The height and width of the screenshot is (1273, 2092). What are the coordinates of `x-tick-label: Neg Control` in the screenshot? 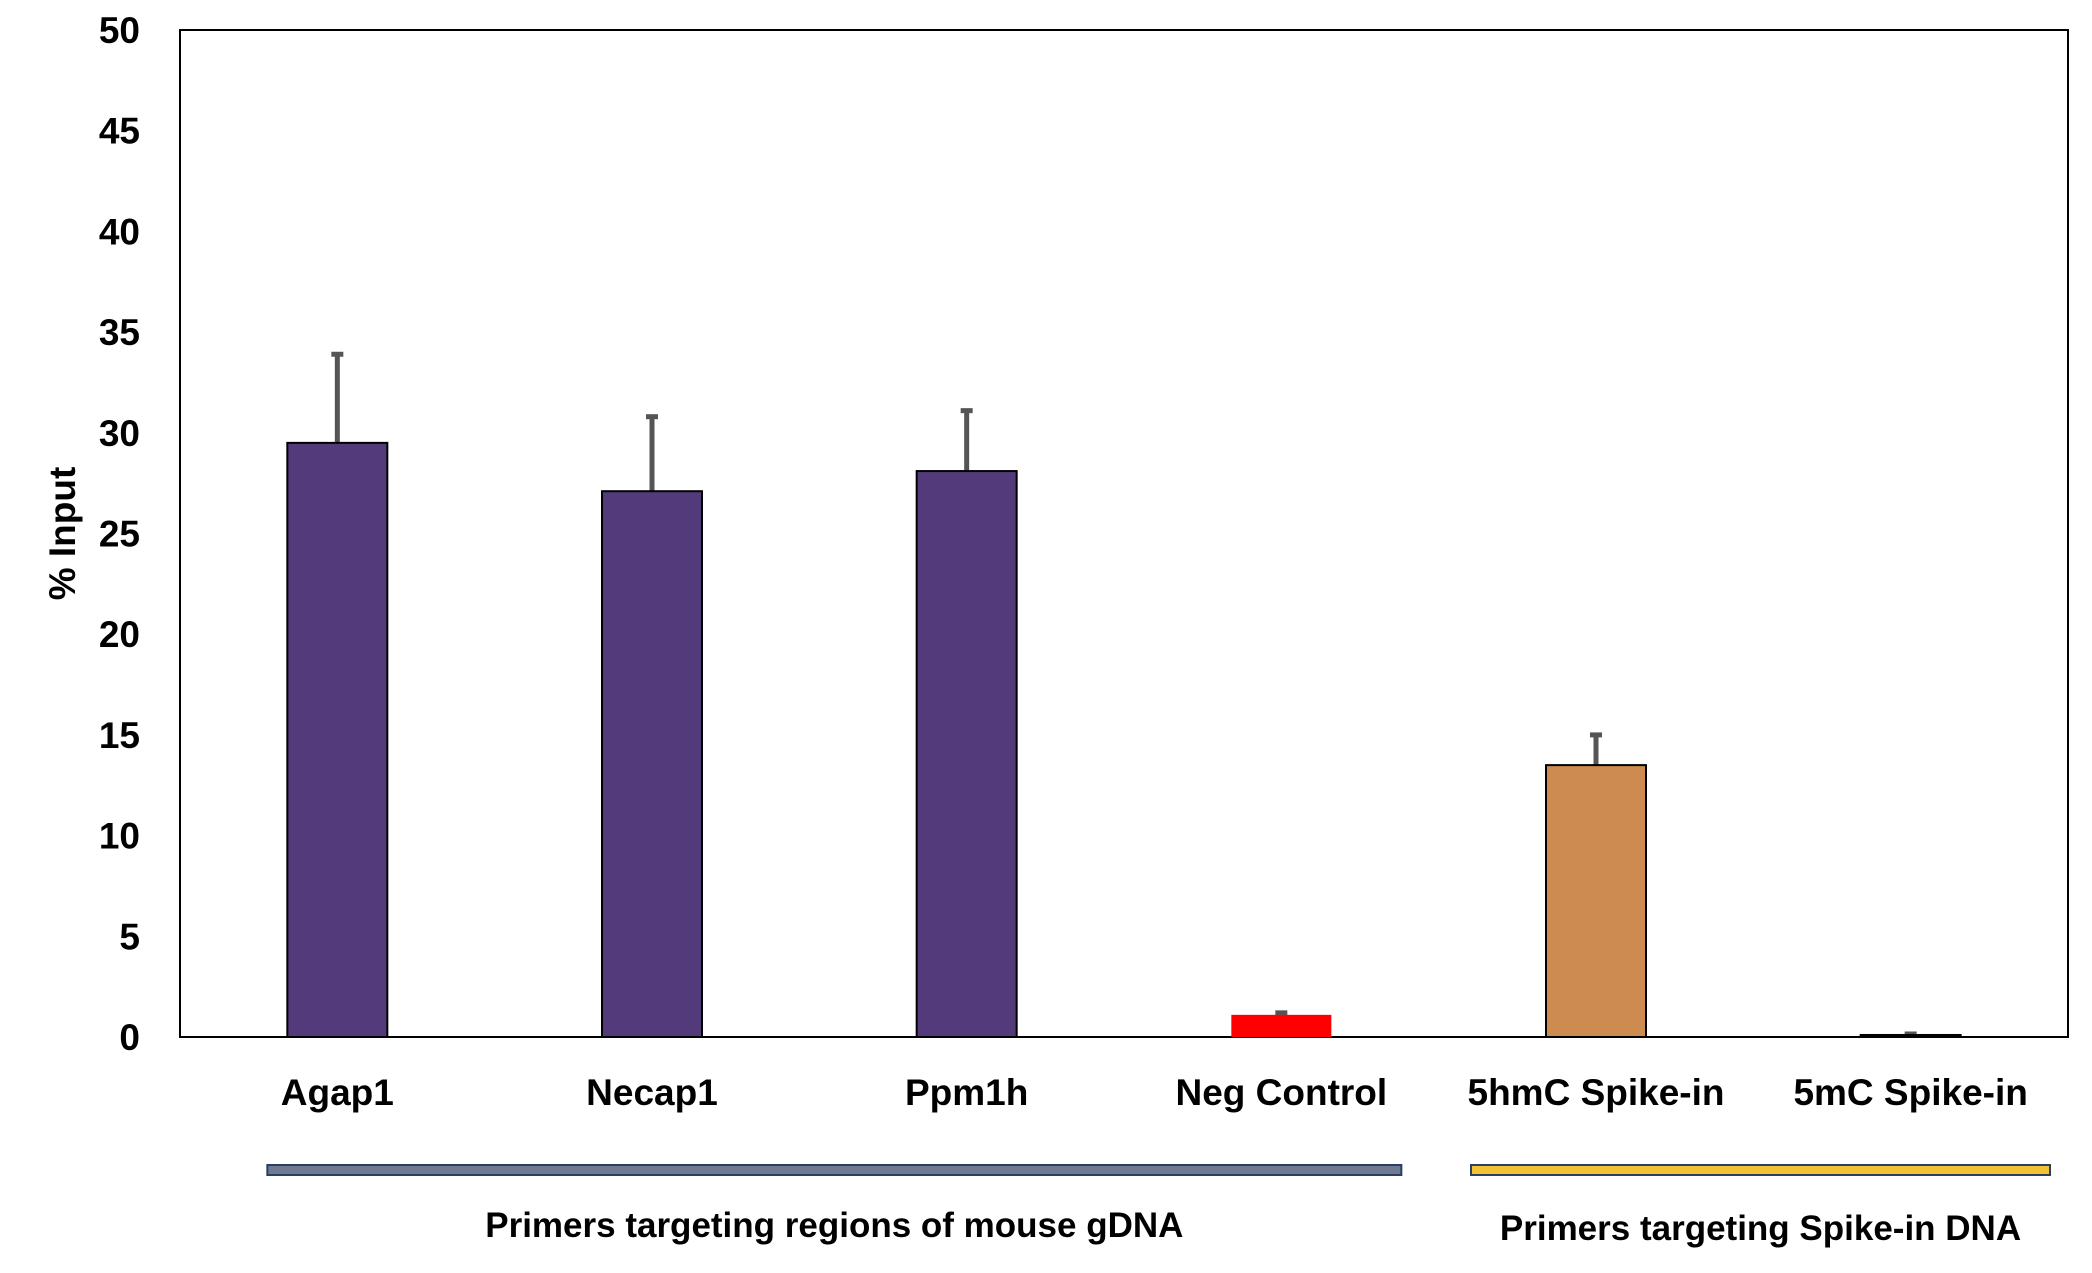 It's located at (1281, 1092).